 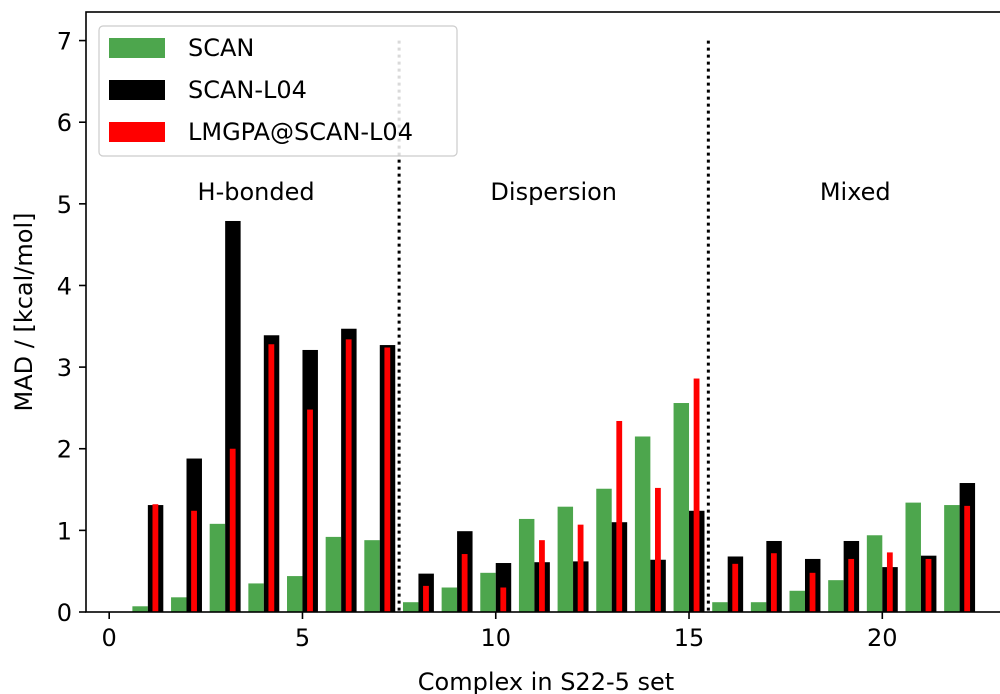 I want to click on legend-label-lmgpa: LMGPA@SCAN-L04, so click(x=300, y=132).